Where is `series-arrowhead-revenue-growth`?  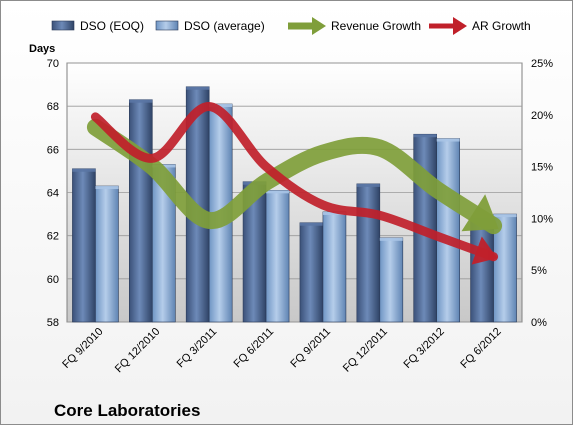 series-arrowhead-revenue-growth is located at coordinates (480, 213).